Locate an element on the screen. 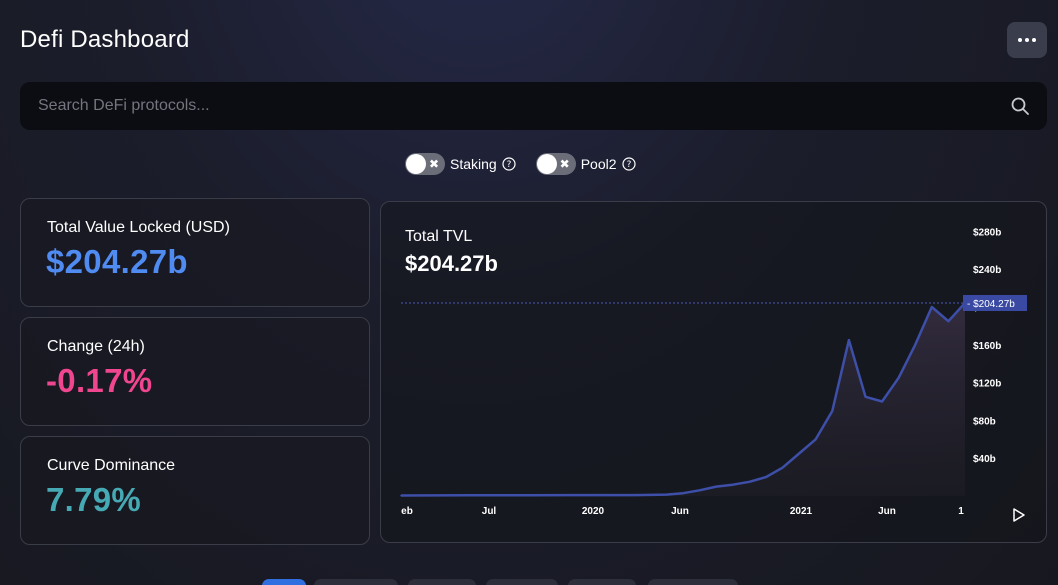  y-tick-label: $280b is located at coordinates (987, 232).